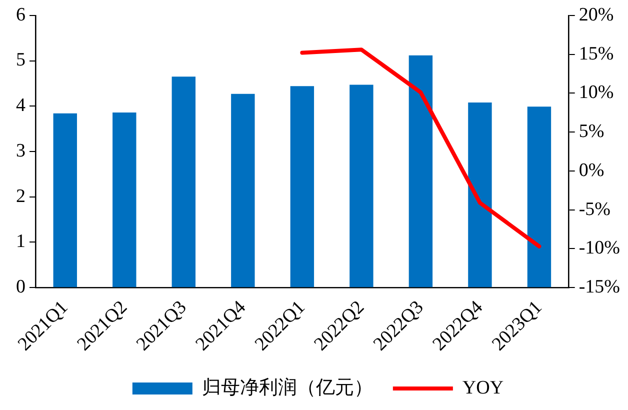 Image resolution: width=628 pixels, height=410 pixels. What do you see at coordinates (21, 287) in the screenshot?
I see `y-tick-label: 0` at bounding box center [21, 287].